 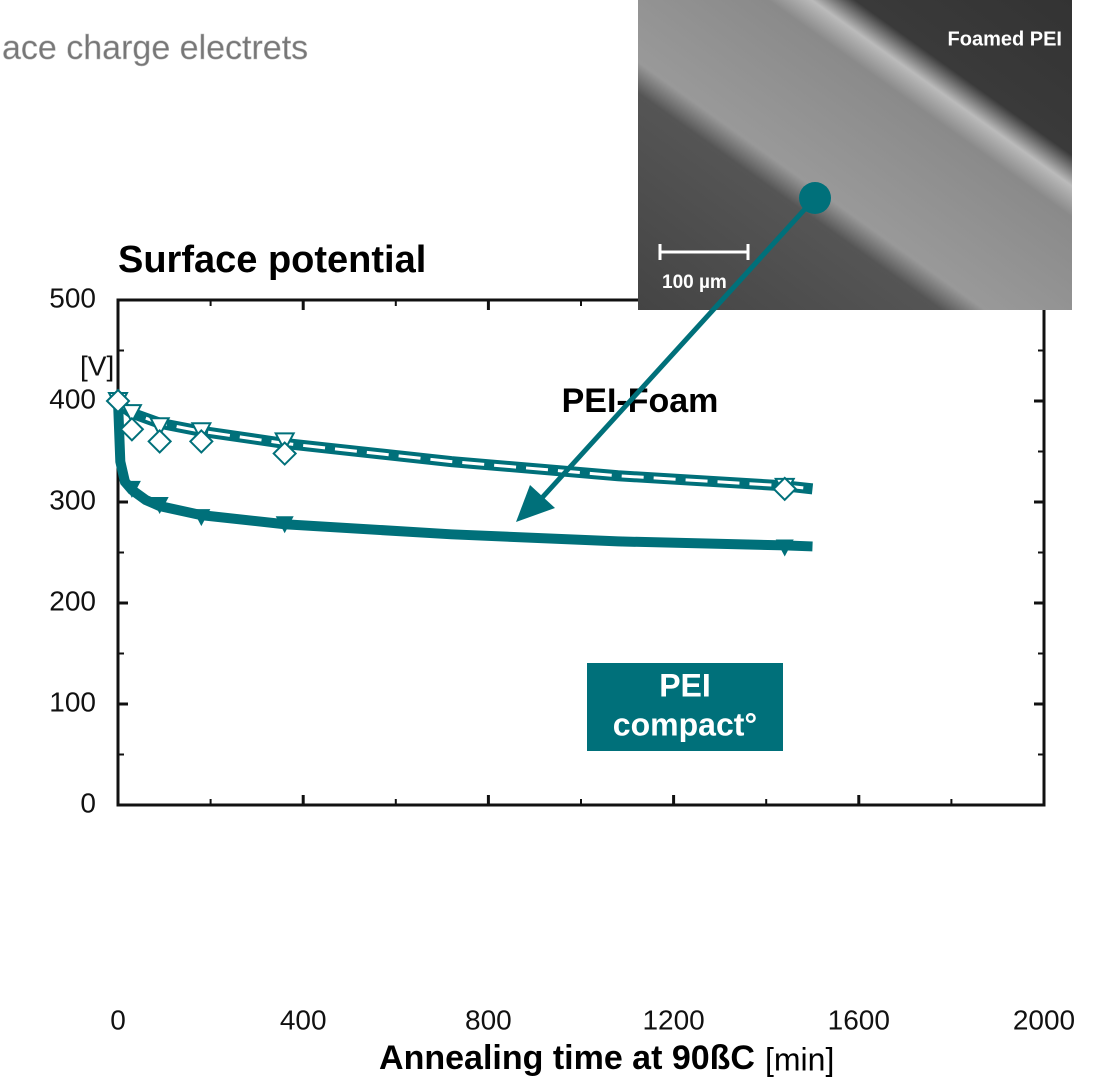 What do you see at coordinates (685, 724) in the screenshot?
I see `annotation: compact°` at bounding box center [685, 724].